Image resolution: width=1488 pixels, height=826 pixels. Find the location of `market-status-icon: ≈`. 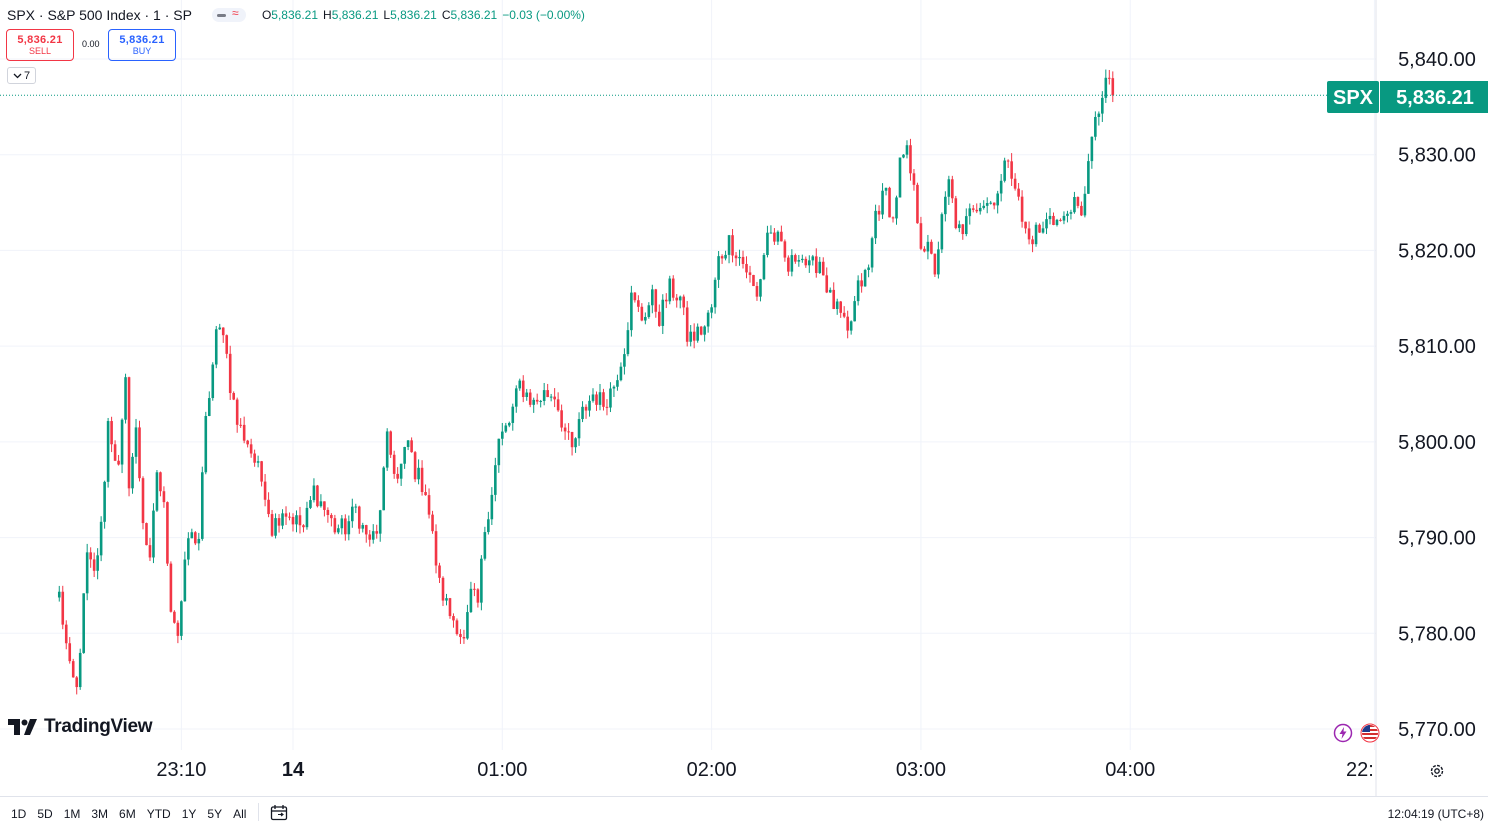

market-status-icon: ≈ is located at coordinates (228, 14).